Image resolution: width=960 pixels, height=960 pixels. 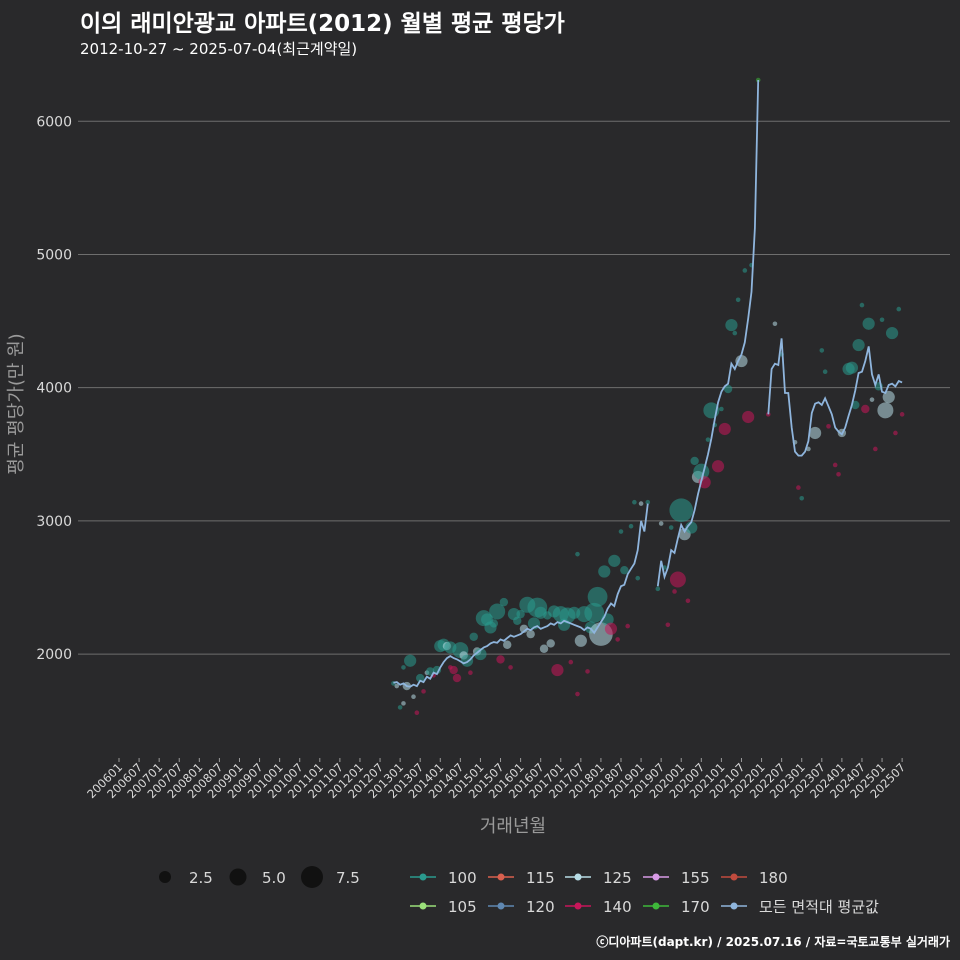 I want to click on y-axis-ticks: 2000 3000 4000 5000 6000, so click(x=54, y=388).